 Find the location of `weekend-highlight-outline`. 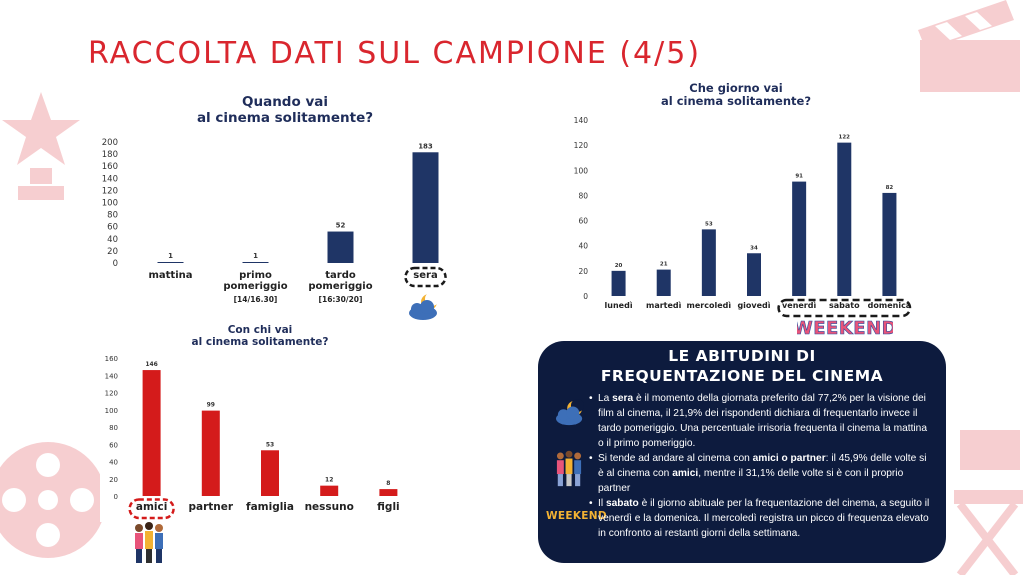

weekend-highlight-outline is located at coordinates (844, 308).